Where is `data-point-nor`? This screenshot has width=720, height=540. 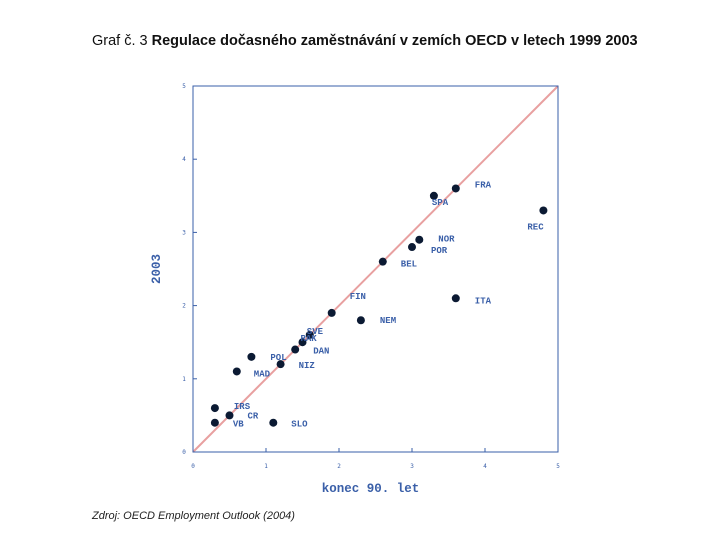 data-point-nor is located at coordinates (419, 239).